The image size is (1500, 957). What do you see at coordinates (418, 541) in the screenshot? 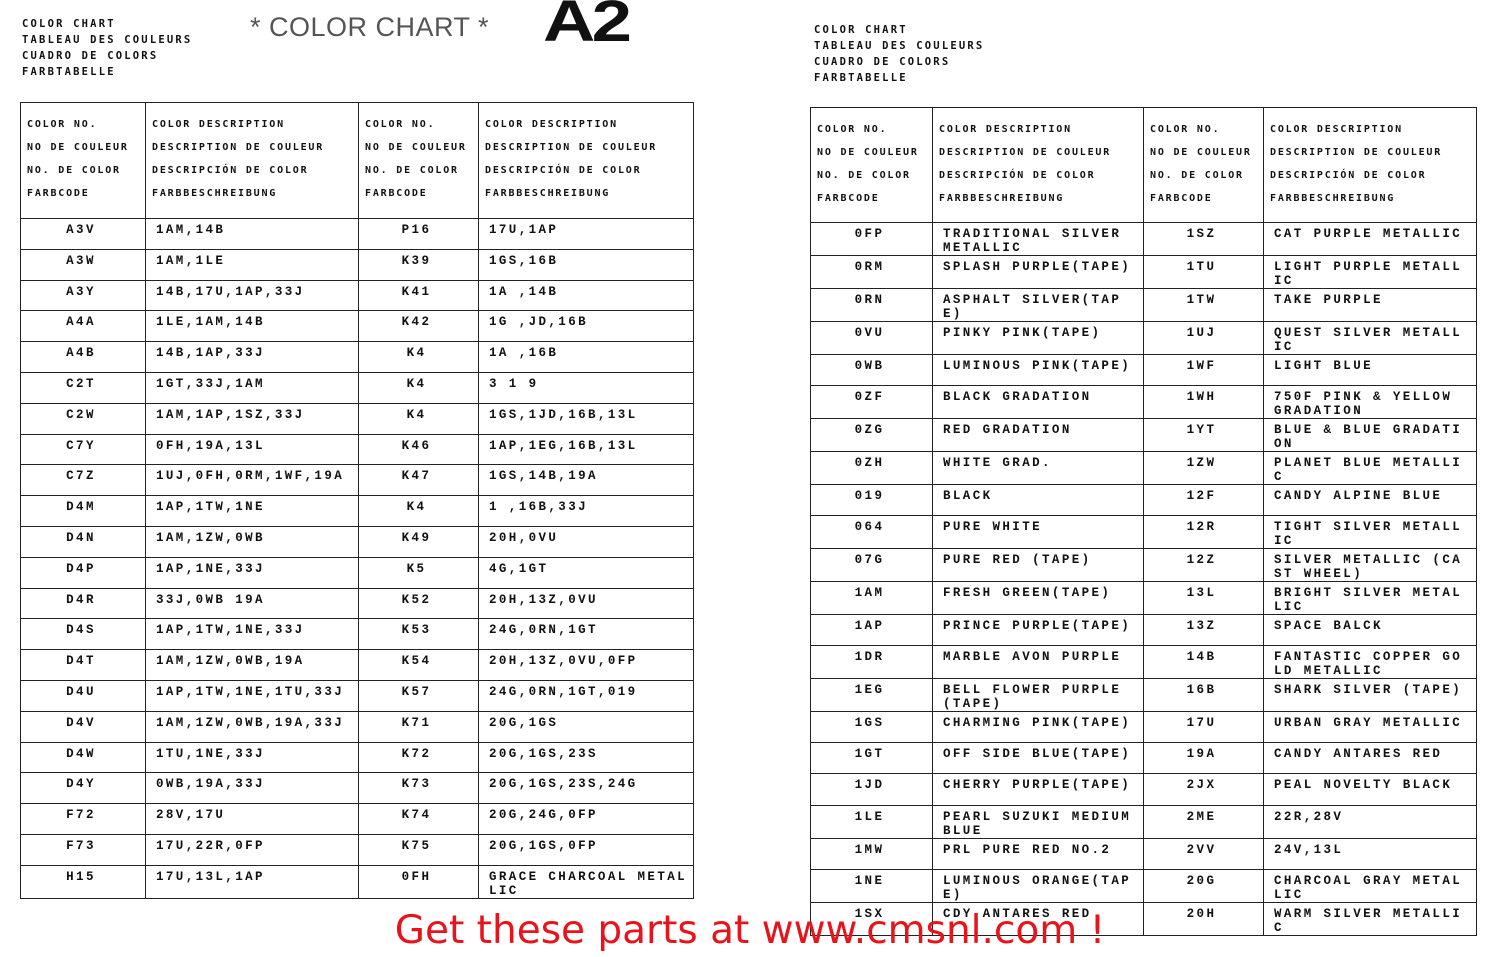
I see `color-code-cell: K49` at bounding box center [418, 541].